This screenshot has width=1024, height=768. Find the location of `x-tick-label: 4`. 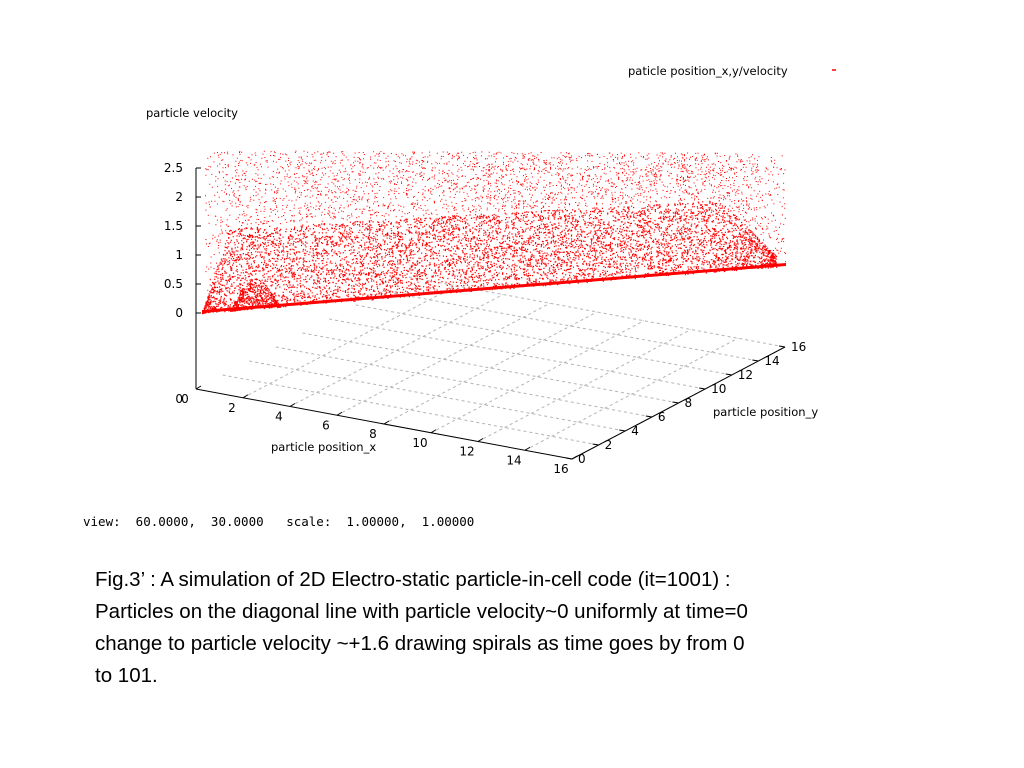

x-tick-label: 4 is located at coordinates (279, 417).